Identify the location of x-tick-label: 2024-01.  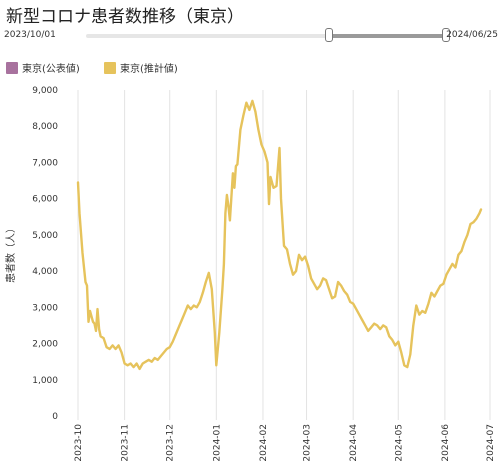
(217, 443).